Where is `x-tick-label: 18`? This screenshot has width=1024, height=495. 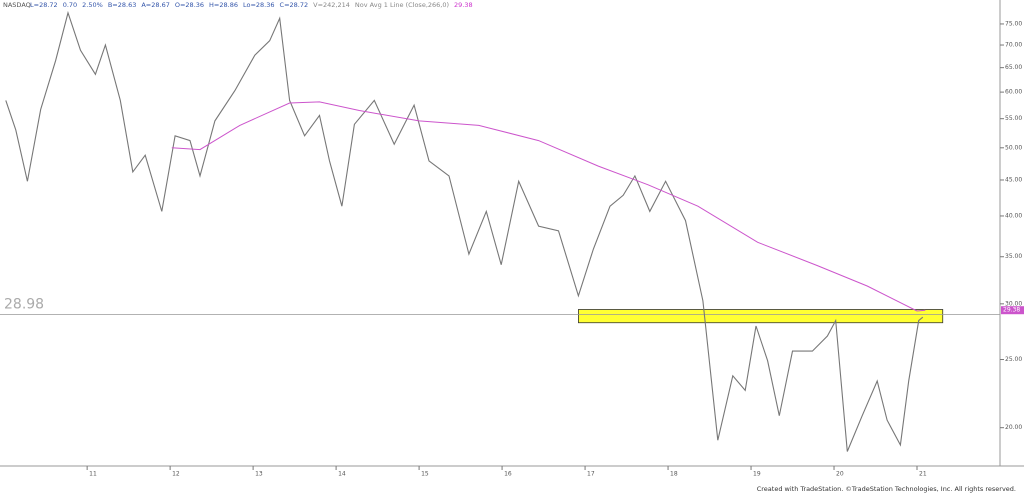 x-tick-label: 18 is located at coordinates (674, 474).